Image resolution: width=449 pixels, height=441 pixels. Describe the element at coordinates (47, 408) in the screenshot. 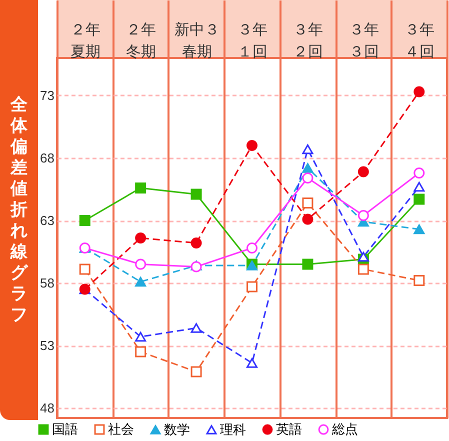

I see `y-tick-label: 48` at that location.